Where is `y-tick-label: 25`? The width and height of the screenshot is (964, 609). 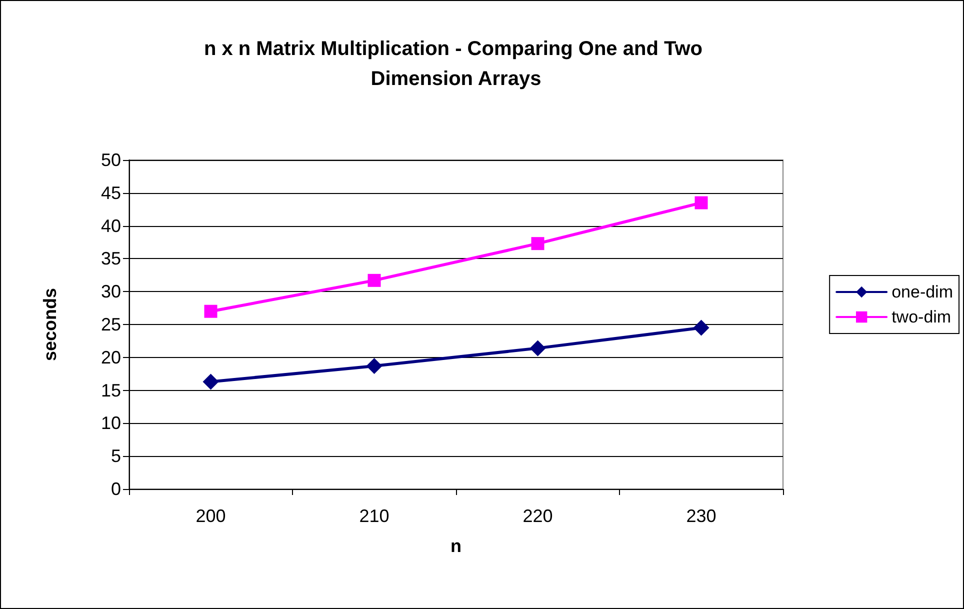
y-tick-label: 25 is located at coordinates (110, 324).